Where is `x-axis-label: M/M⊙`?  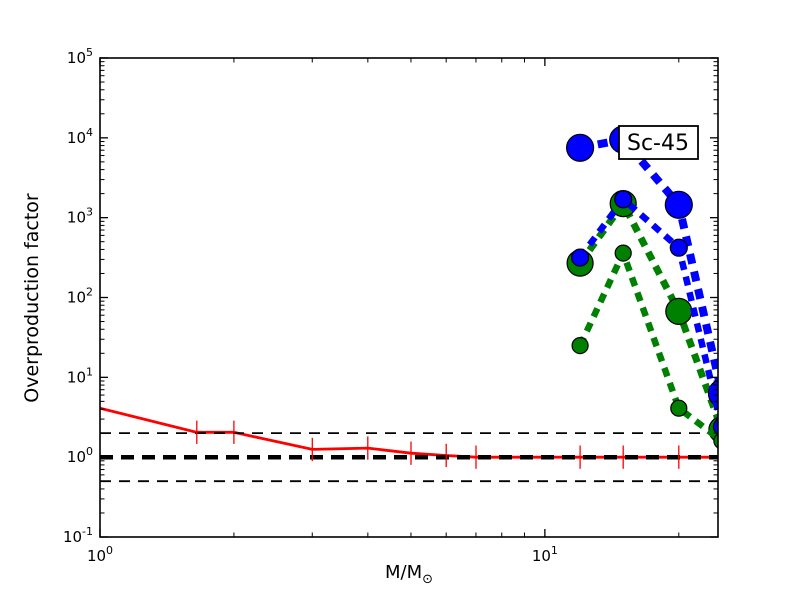
x-axis-label: M/M⊙ is located at coordinates (409, 574).